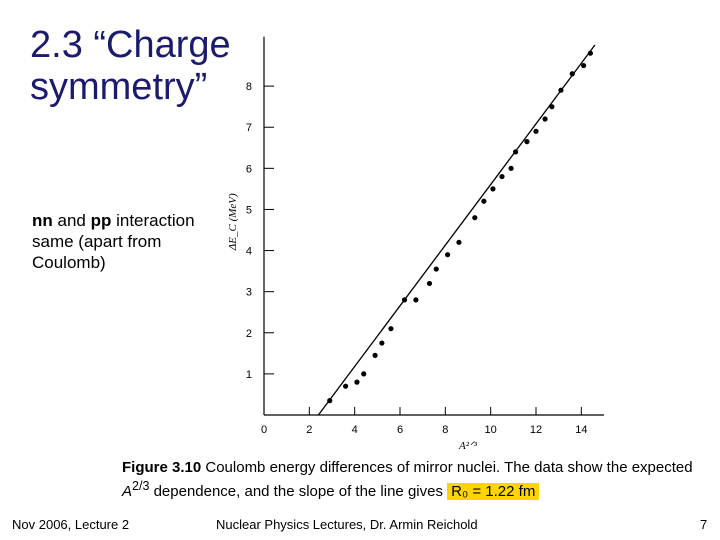  I want to click on caption-highlight: R₀ = 1.22 fm, so click(493, 491).